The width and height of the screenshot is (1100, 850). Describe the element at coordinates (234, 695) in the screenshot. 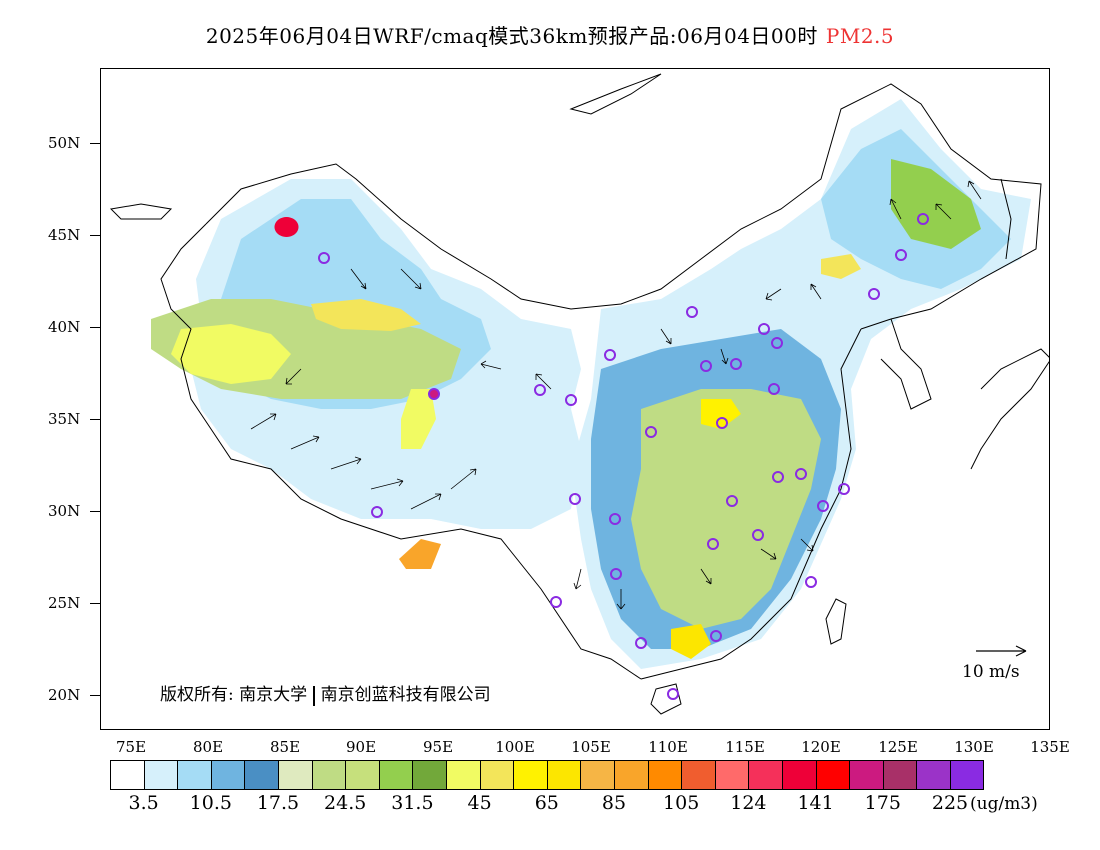

I see `copyright-part1: 版权所有: 南京大学` at that location.